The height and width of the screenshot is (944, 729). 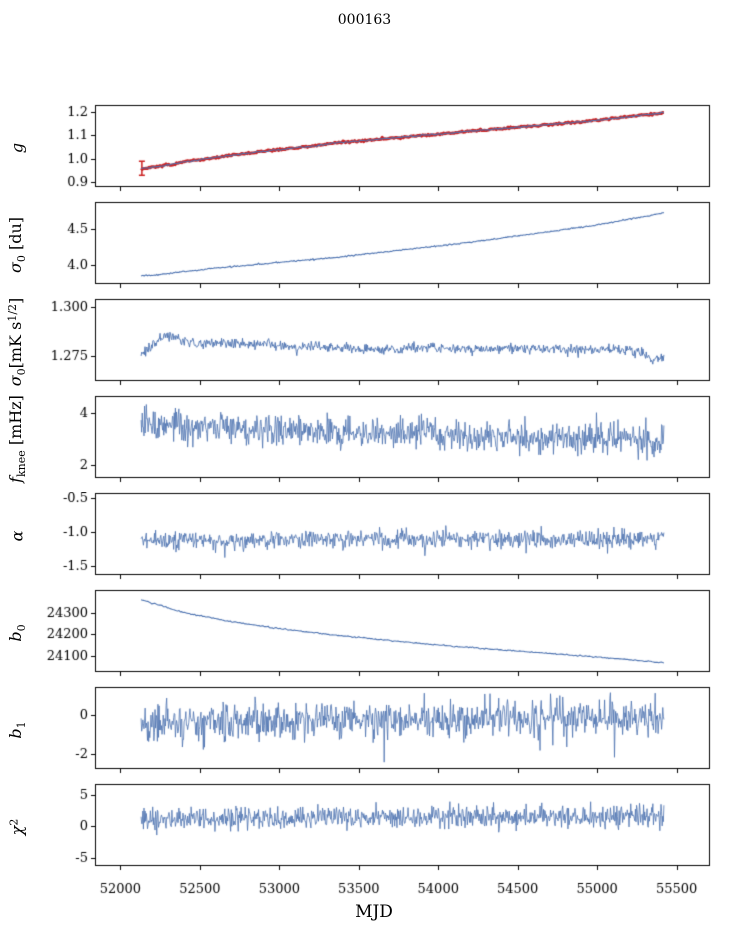 I want to click on panel-row-b1: b1, so click(x=364, y=730).